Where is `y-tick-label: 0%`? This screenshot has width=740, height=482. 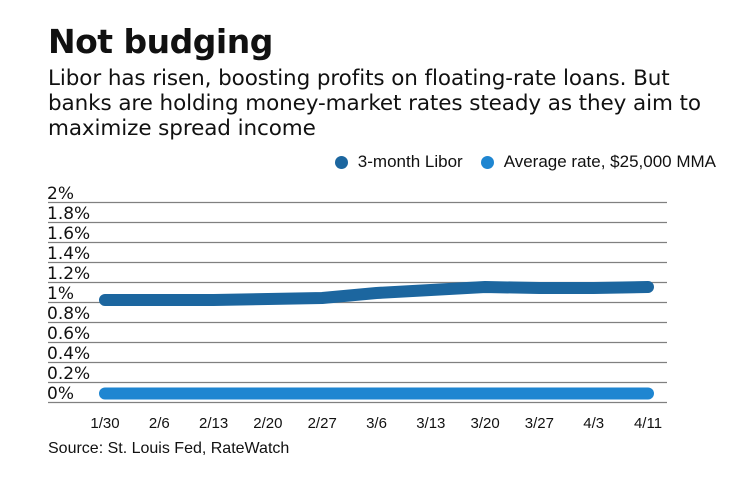 y-tick-label: 0% is located at coordinates (60, 394).